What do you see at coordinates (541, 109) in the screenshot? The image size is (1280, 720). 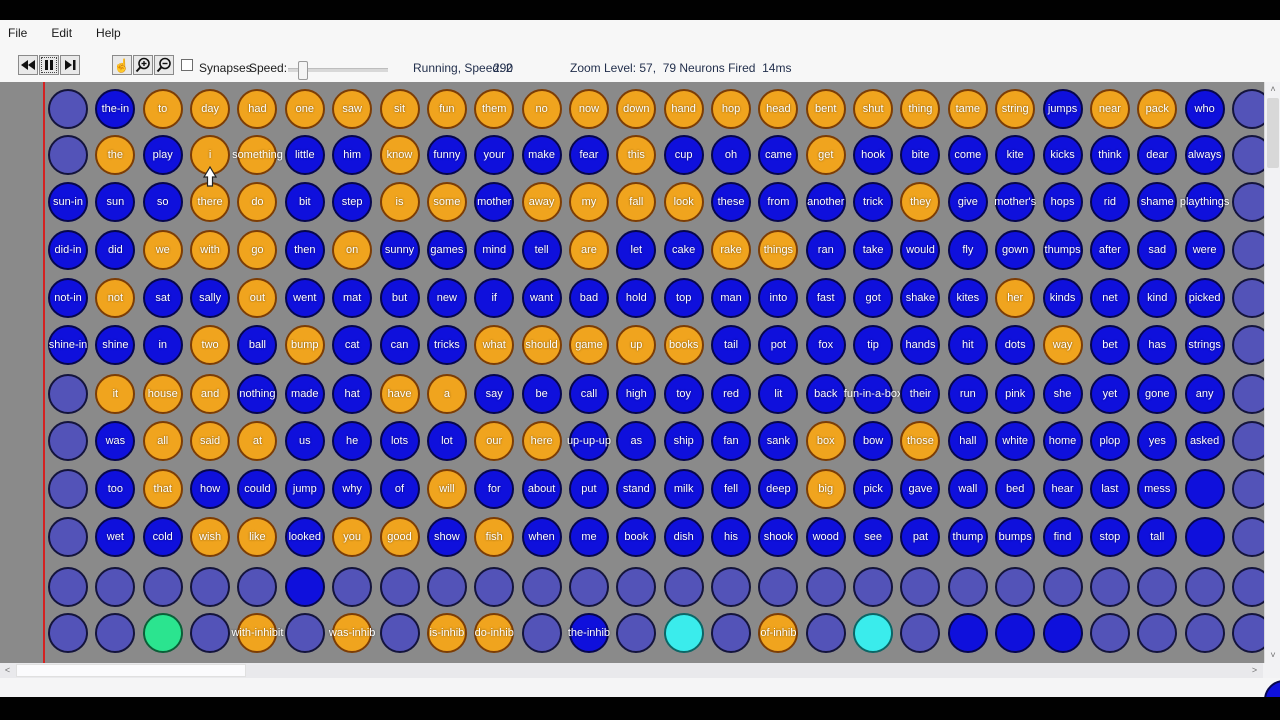 I see `neuron-no: no` at bounding box center [541, 109].